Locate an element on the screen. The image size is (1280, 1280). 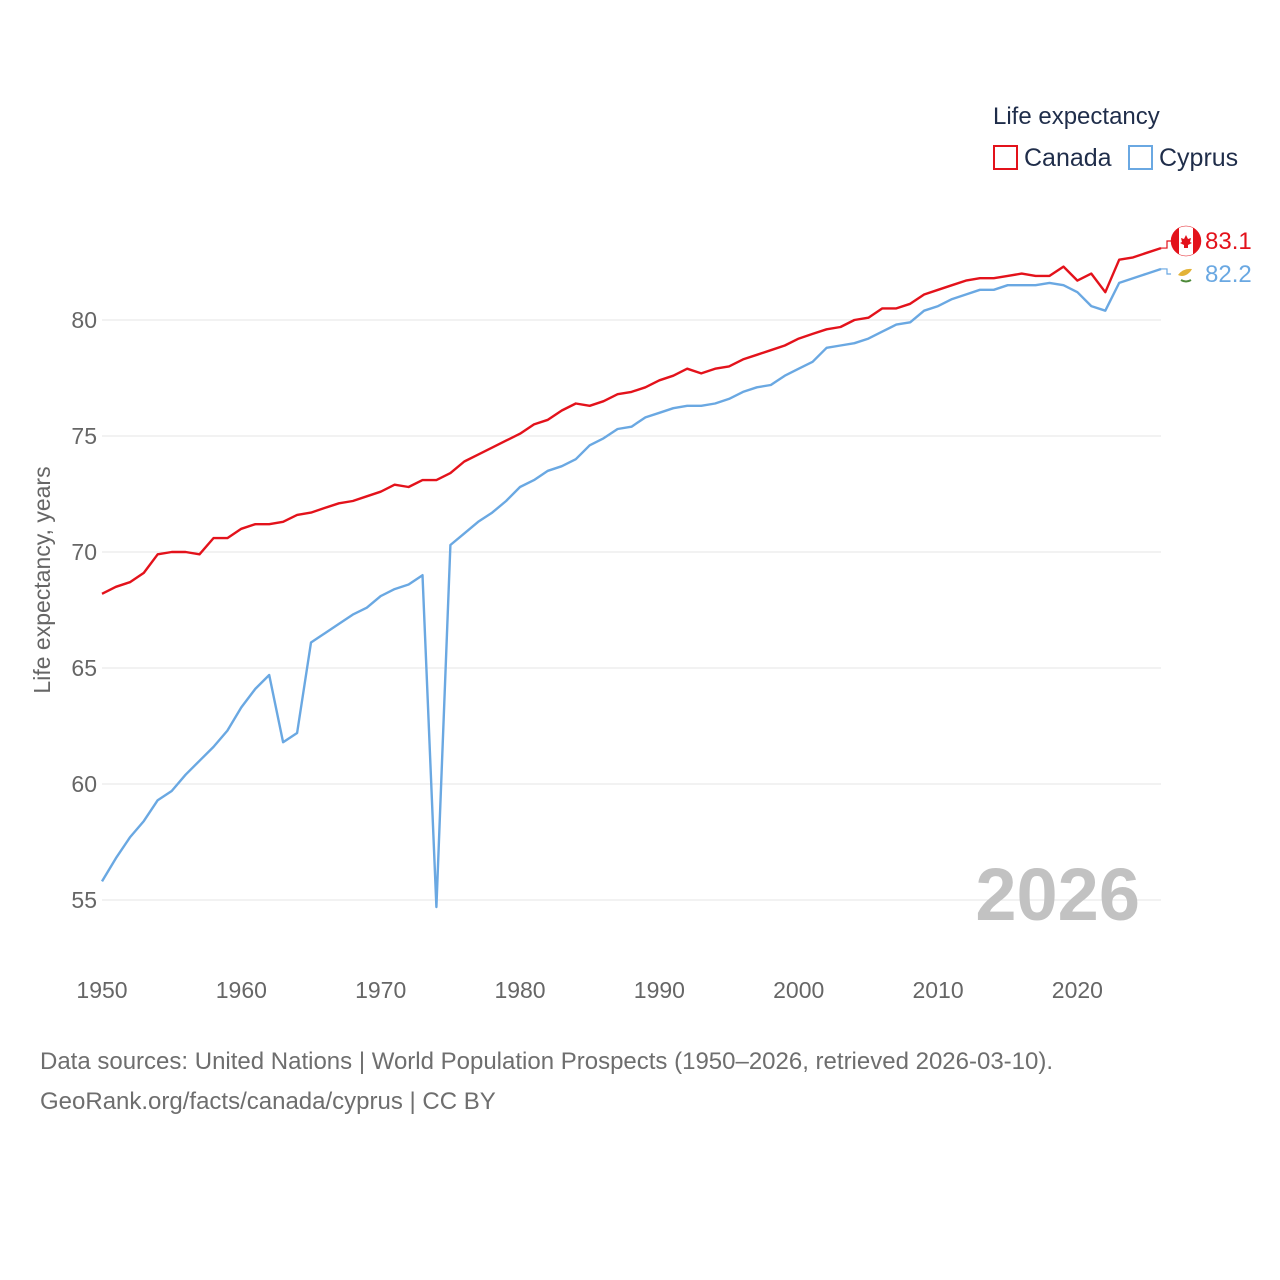
x-tick-label: 1960 is located at coordinates (241, 990).